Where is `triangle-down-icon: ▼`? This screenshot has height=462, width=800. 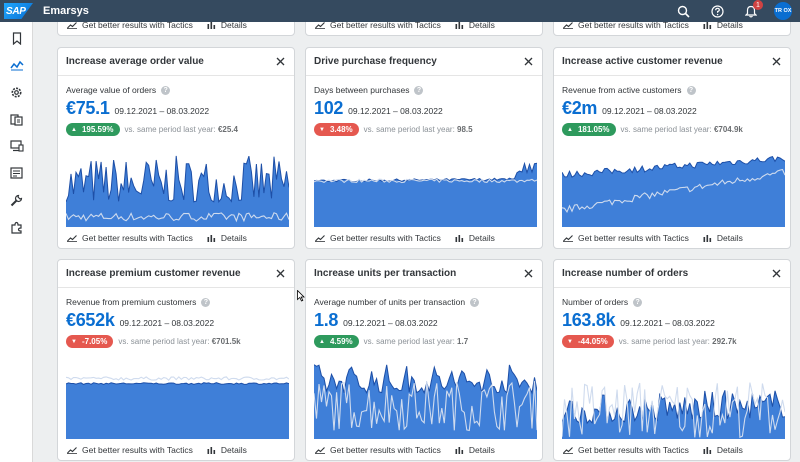 triangle-down-icon: ▼ is located at coordinates (322, 129).